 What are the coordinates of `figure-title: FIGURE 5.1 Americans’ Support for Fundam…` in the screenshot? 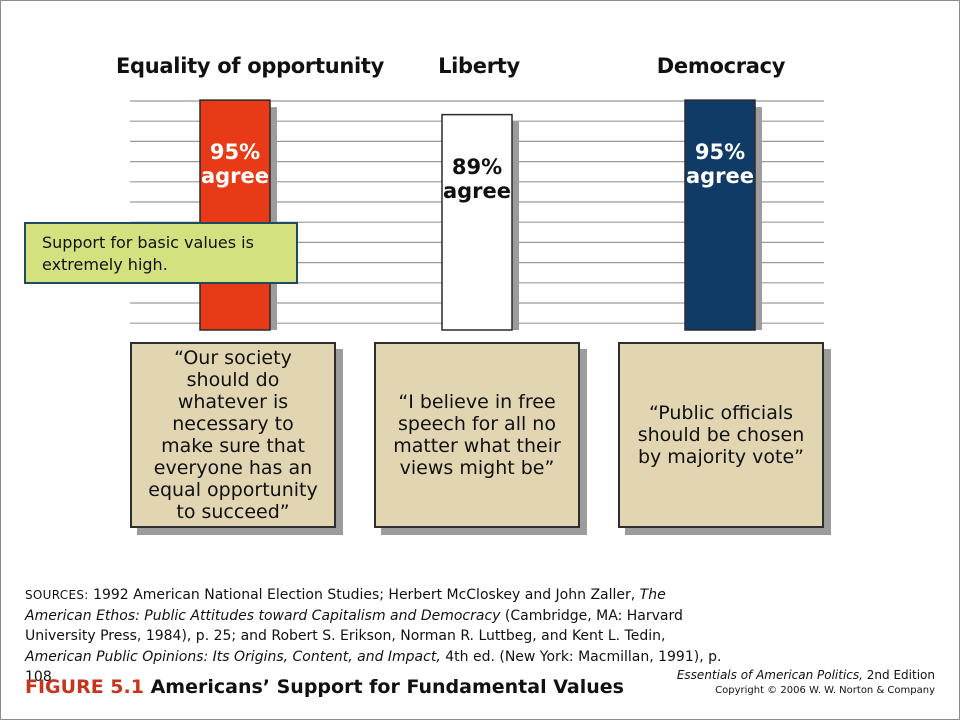 It's located at (324, 687).